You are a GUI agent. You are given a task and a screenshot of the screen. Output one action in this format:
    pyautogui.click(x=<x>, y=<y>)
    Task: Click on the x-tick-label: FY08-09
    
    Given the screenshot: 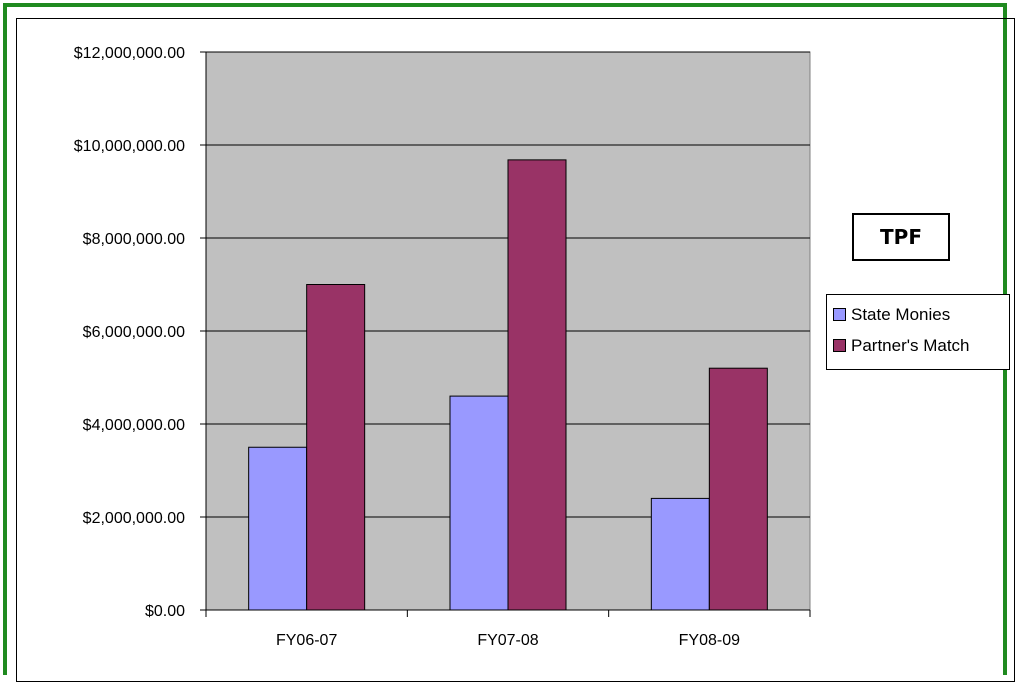 What is the action you would take?
    pyautogui.click(x=709, y=640)
    